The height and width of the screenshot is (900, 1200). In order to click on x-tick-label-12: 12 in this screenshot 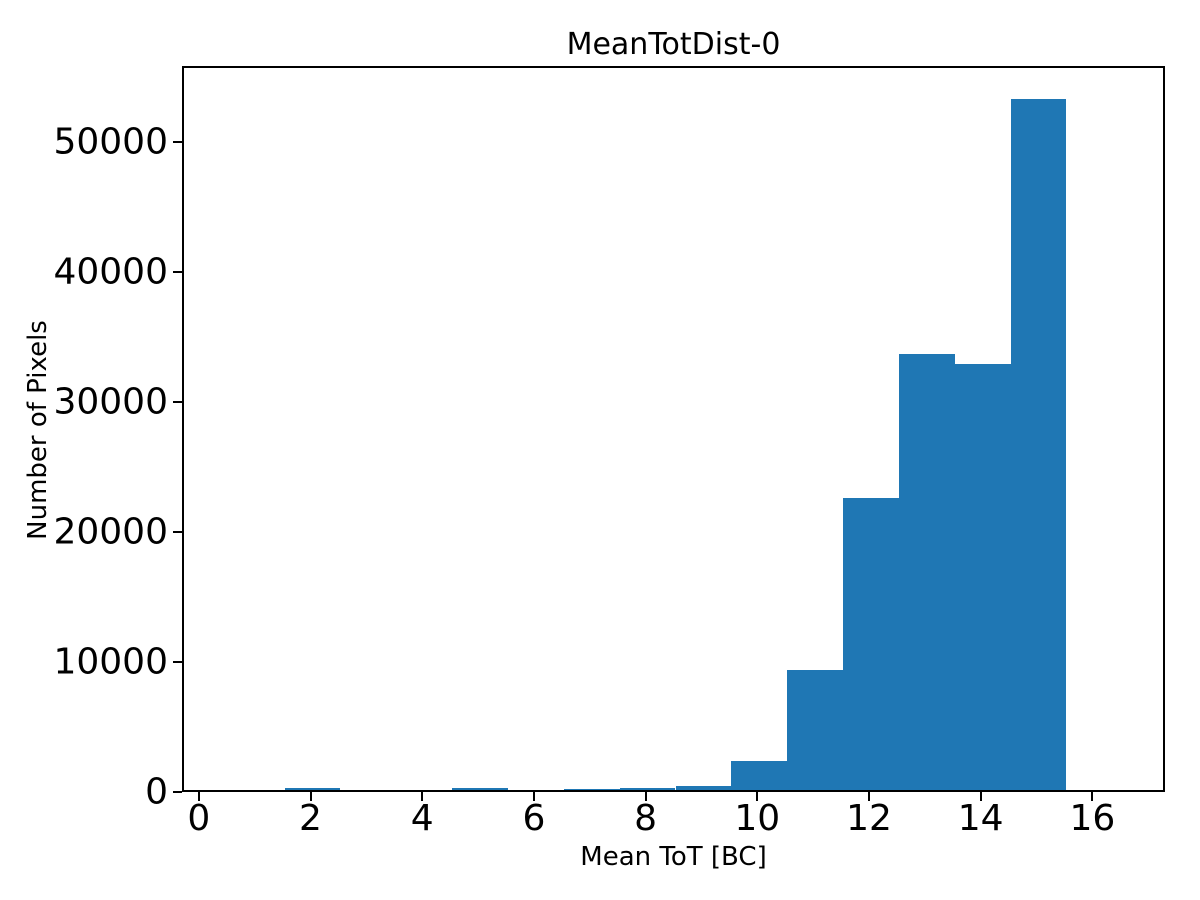, I will do `click(869, 818)`.